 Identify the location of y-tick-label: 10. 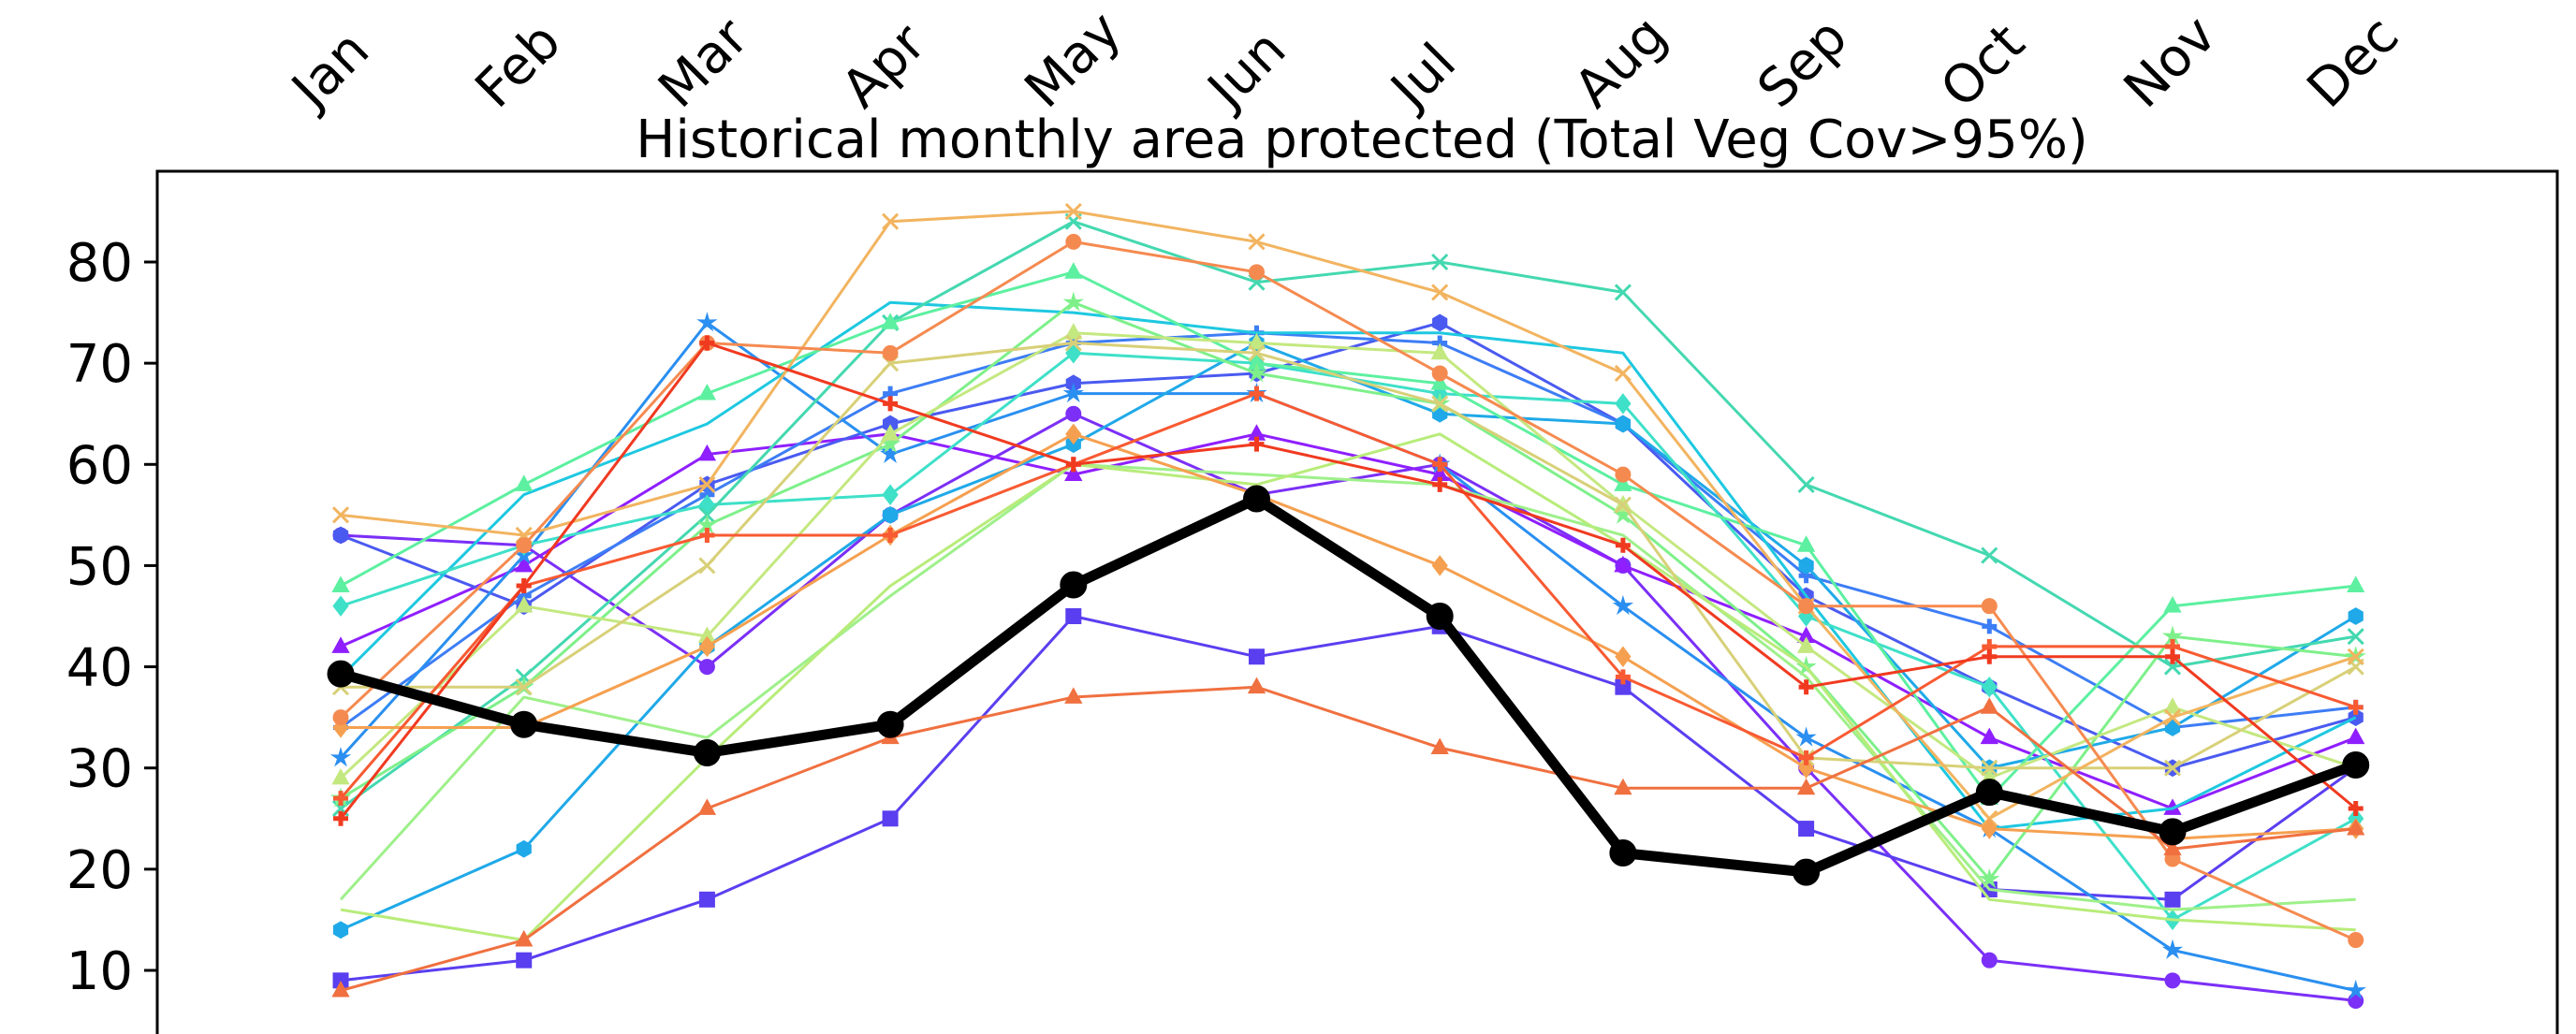
(99, 972).